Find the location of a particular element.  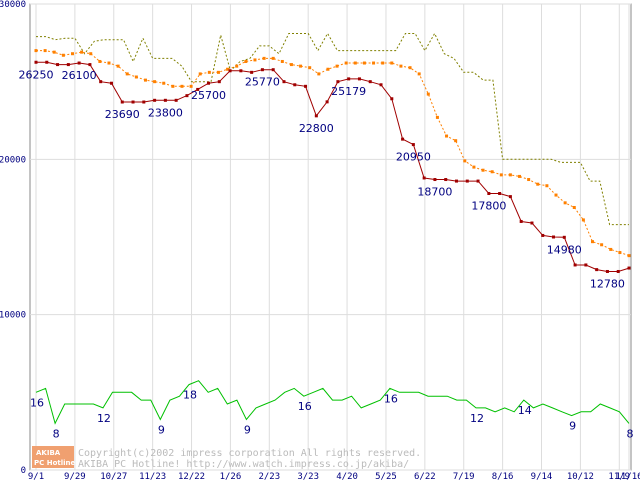

x-tick-label: 9/1 is located at coordinates (36, 476).